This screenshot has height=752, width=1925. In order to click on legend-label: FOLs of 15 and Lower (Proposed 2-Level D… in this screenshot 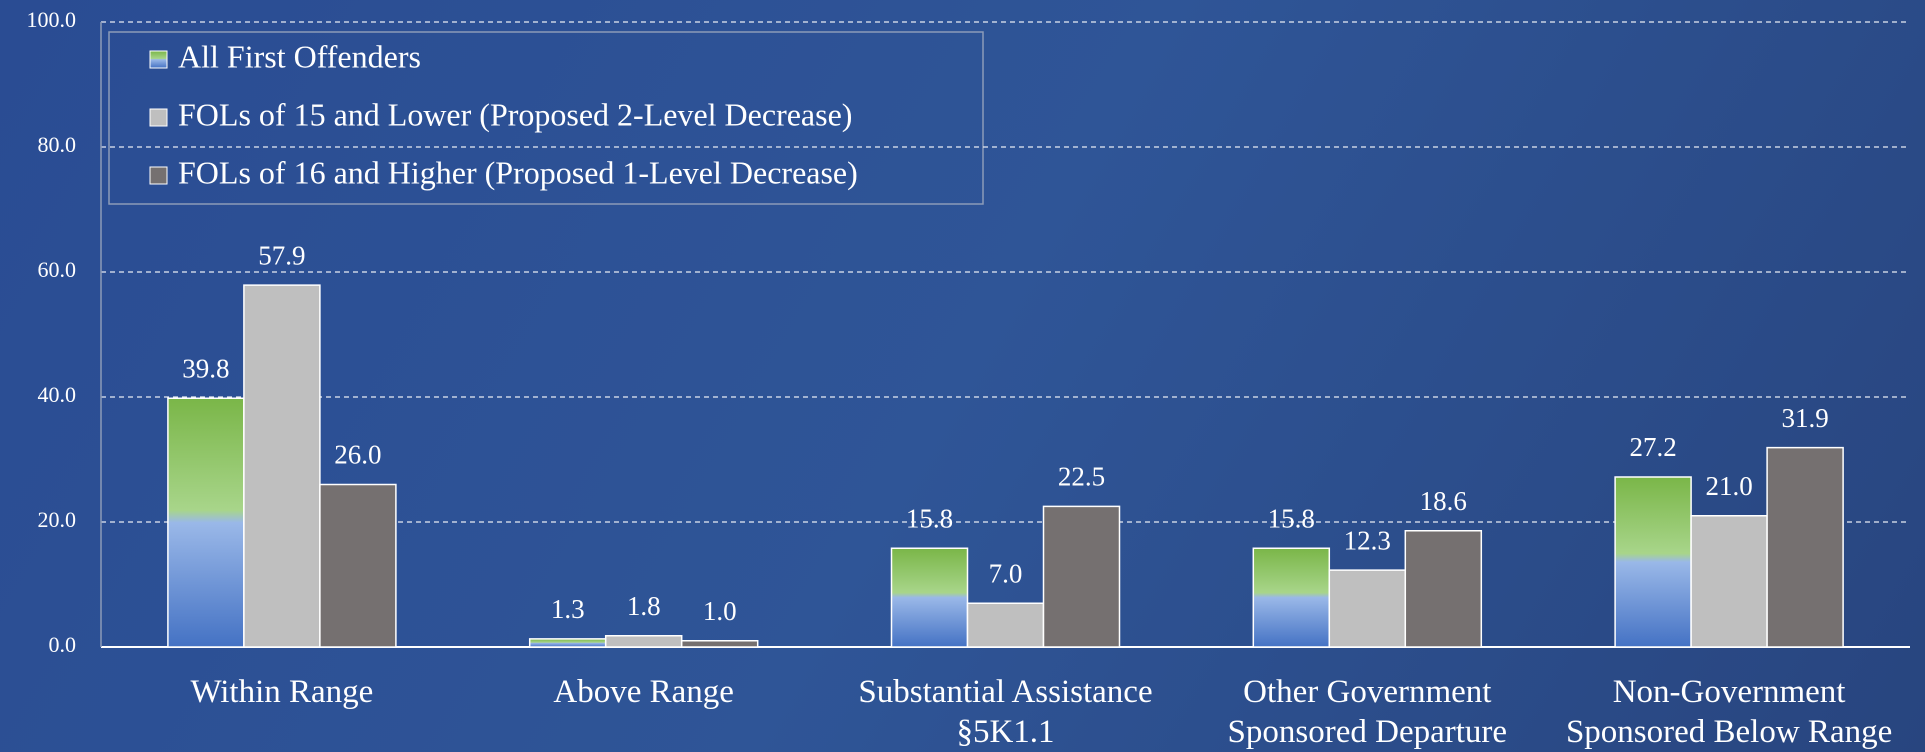, I will do `click(515, 114)`.